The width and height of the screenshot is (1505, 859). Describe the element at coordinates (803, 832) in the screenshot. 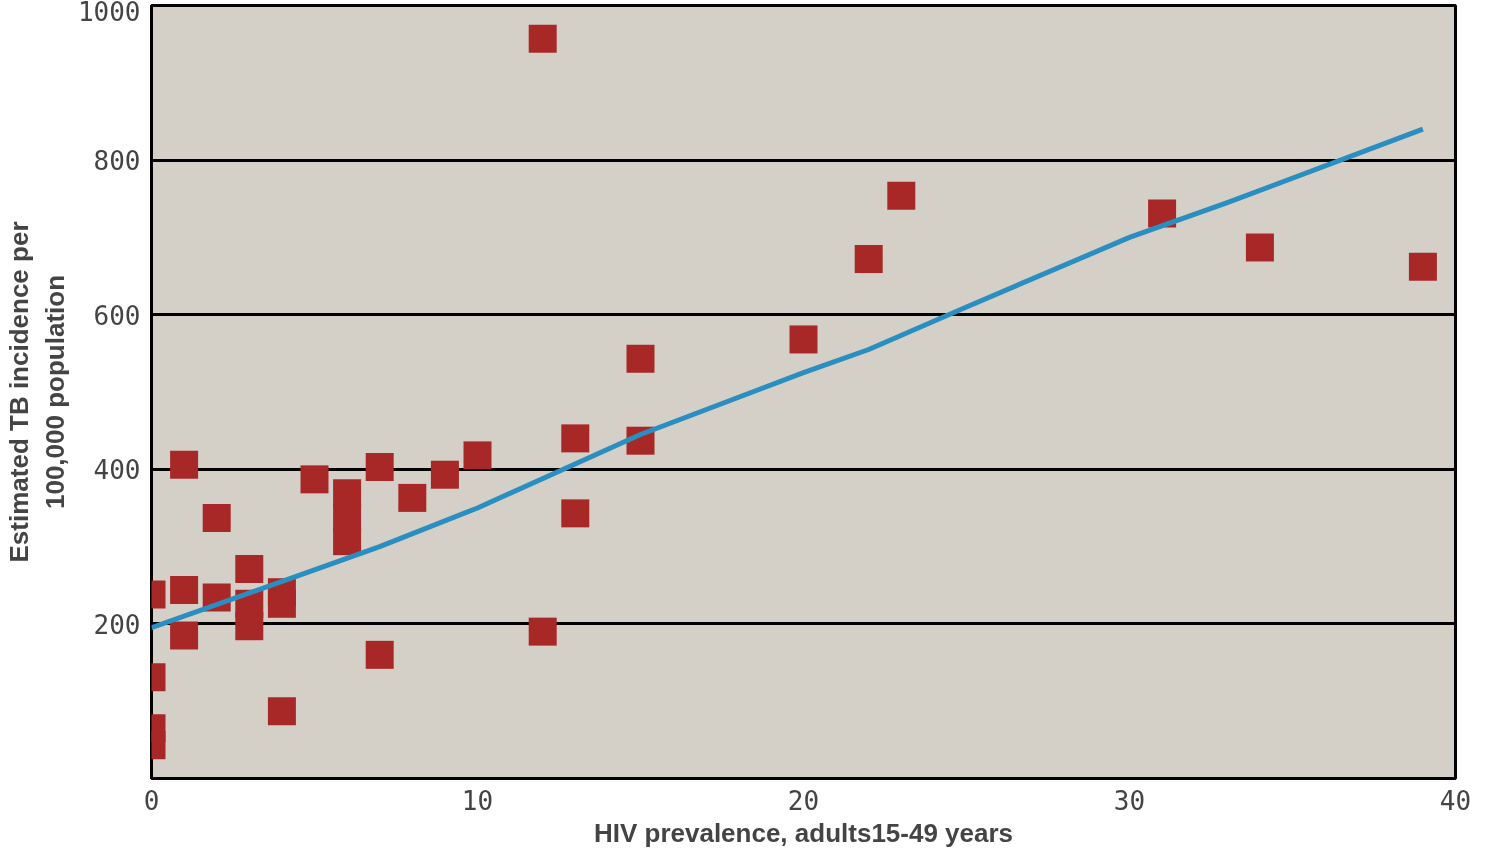

I see `x-axis-title: HIV prevalence, adults15-49 years` at that location.